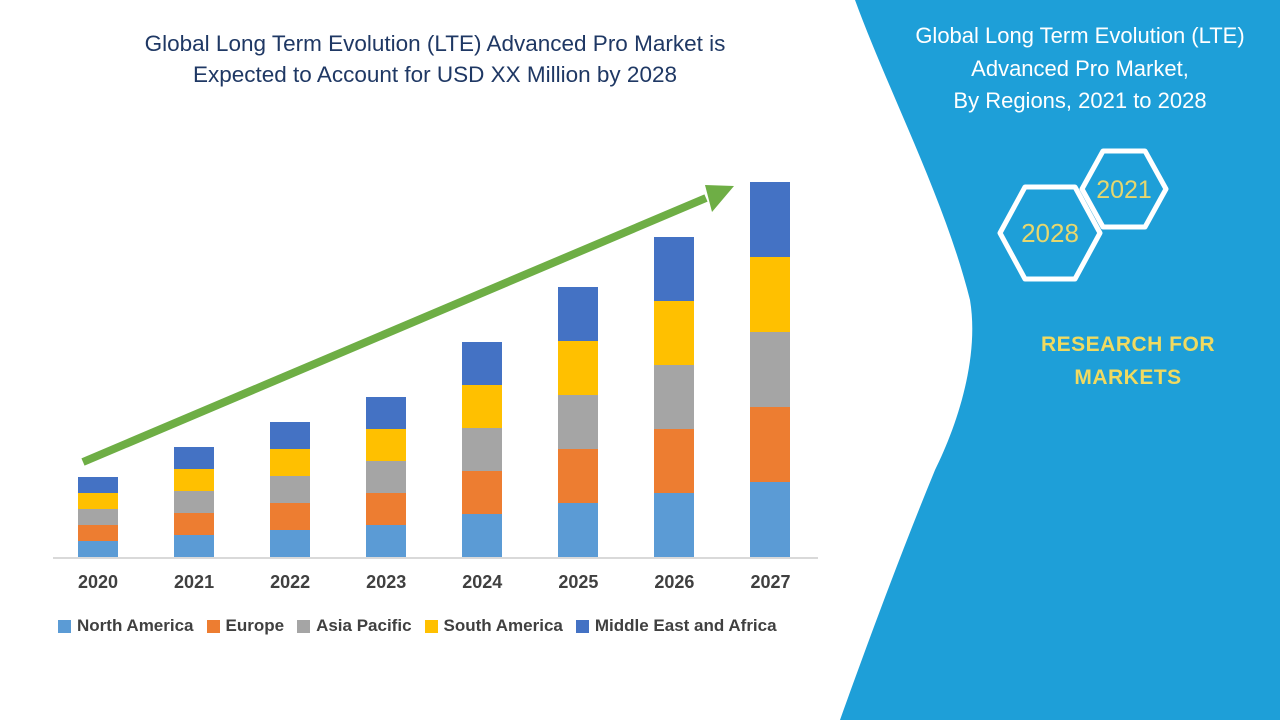  Describe the element at coordinates (503, 625) in the screenshot. I see `legend-label: South America` at that location.